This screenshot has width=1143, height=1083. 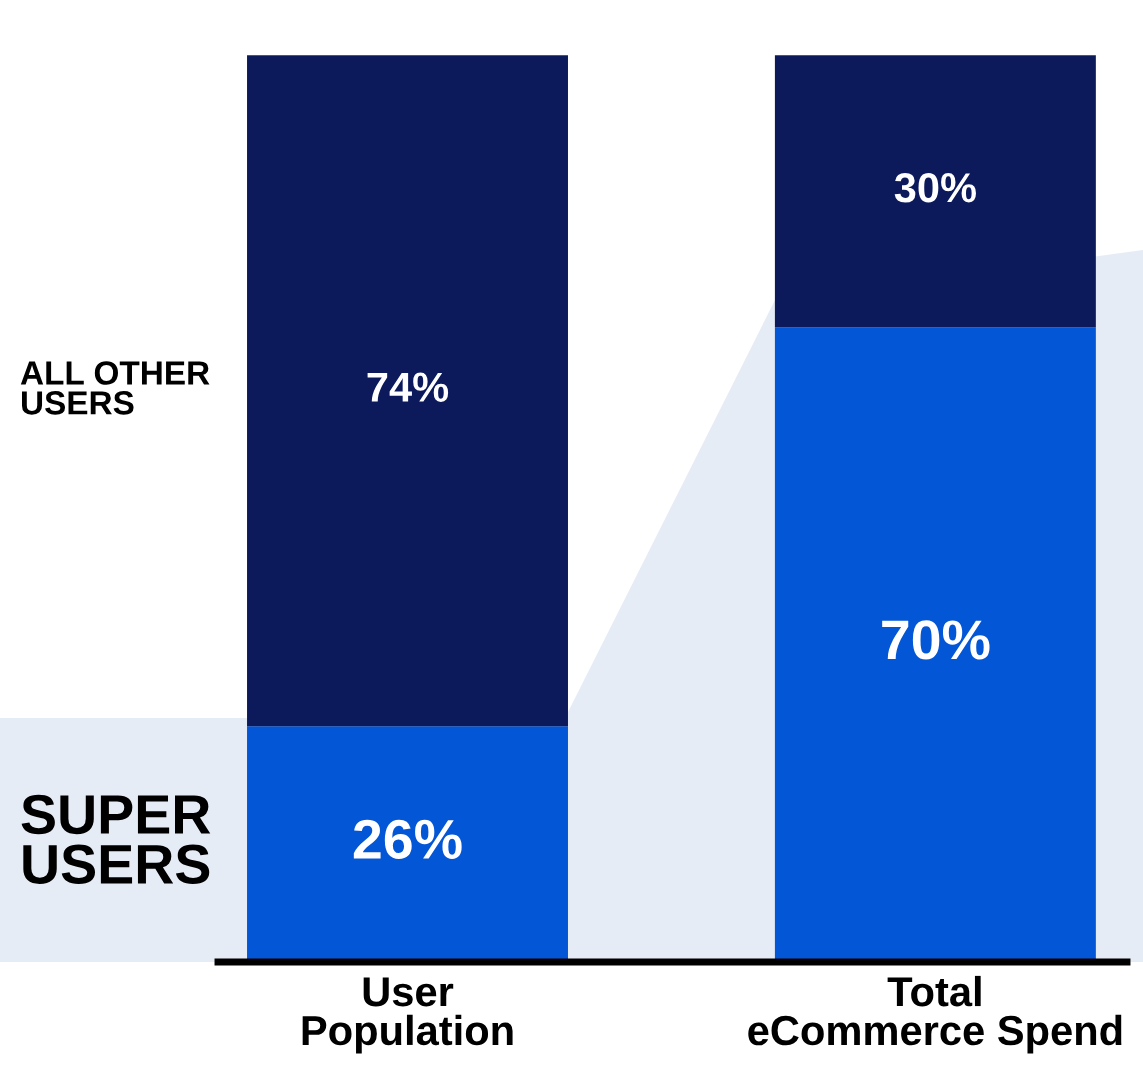 I want to click on data-label: 74%, so click(x=408, y=387).